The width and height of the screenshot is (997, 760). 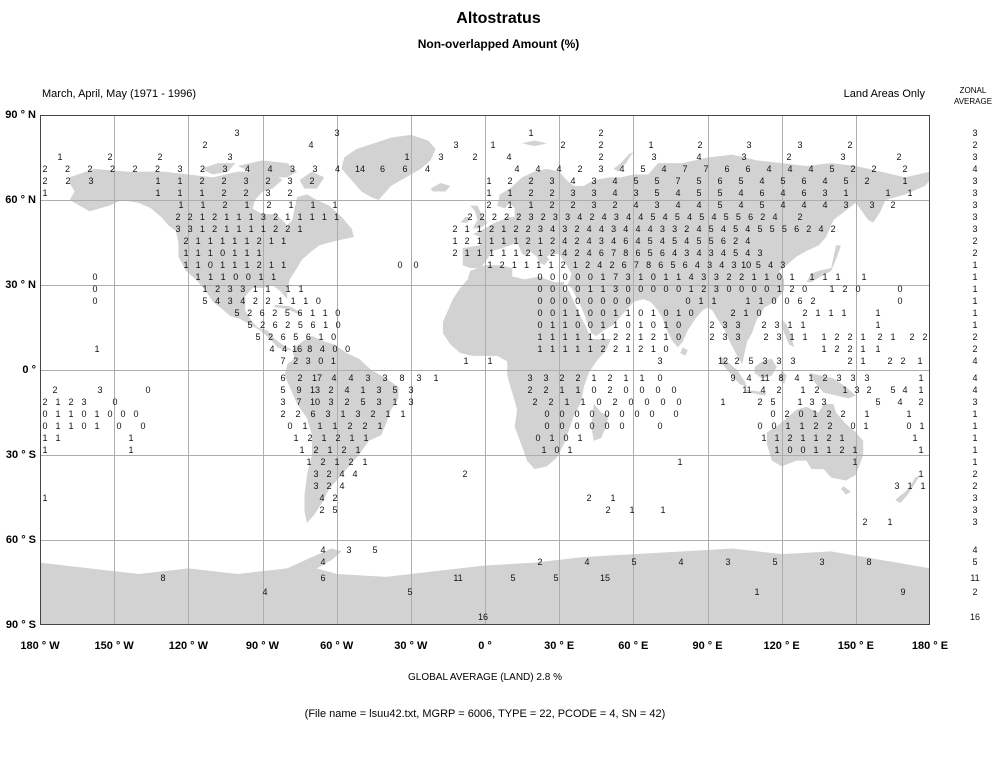 I want to click on zonal-average-value: 2, so click(x=975, y=486).